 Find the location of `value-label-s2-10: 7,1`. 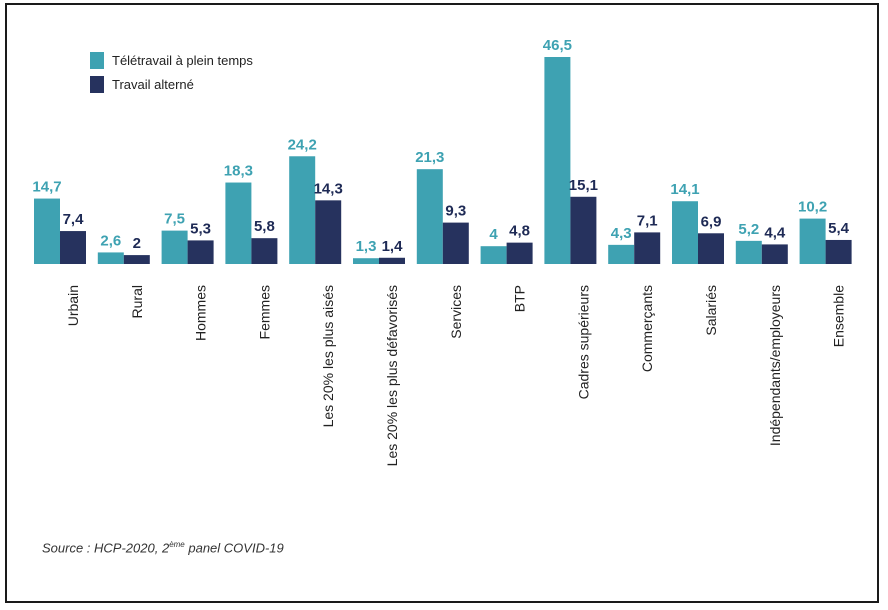

value-label-s2-10: 7,1 is located at coordinates (647, 220).